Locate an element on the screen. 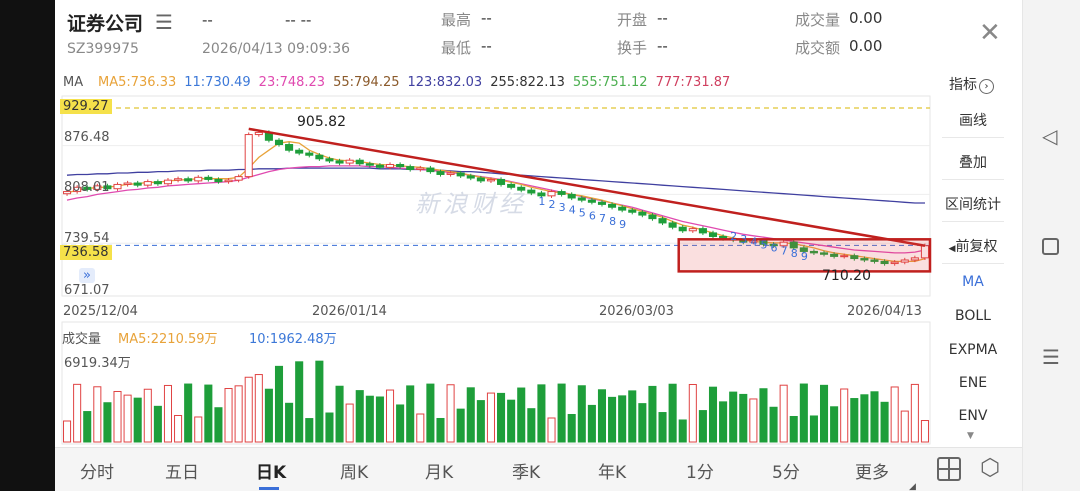  scroll-down-icon: ▼ is located at coordinates (970, 436).